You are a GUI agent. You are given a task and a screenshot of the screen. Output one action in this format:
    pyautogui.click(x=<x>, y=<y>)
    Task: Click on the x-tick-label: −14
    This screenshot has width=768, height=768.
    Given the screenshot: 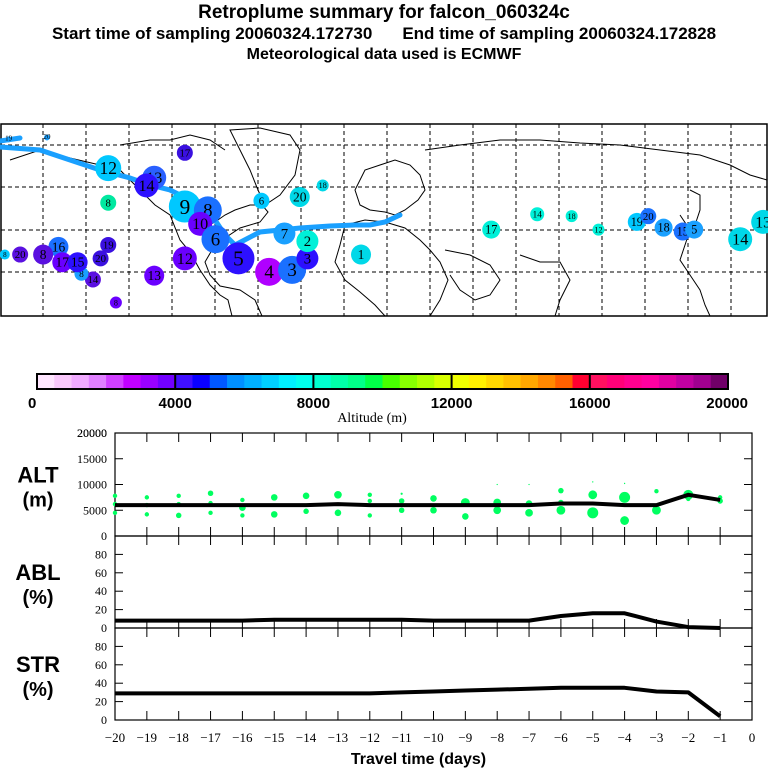 What is the action you would take?
    pyautogui.click(x=306, y=737)
    